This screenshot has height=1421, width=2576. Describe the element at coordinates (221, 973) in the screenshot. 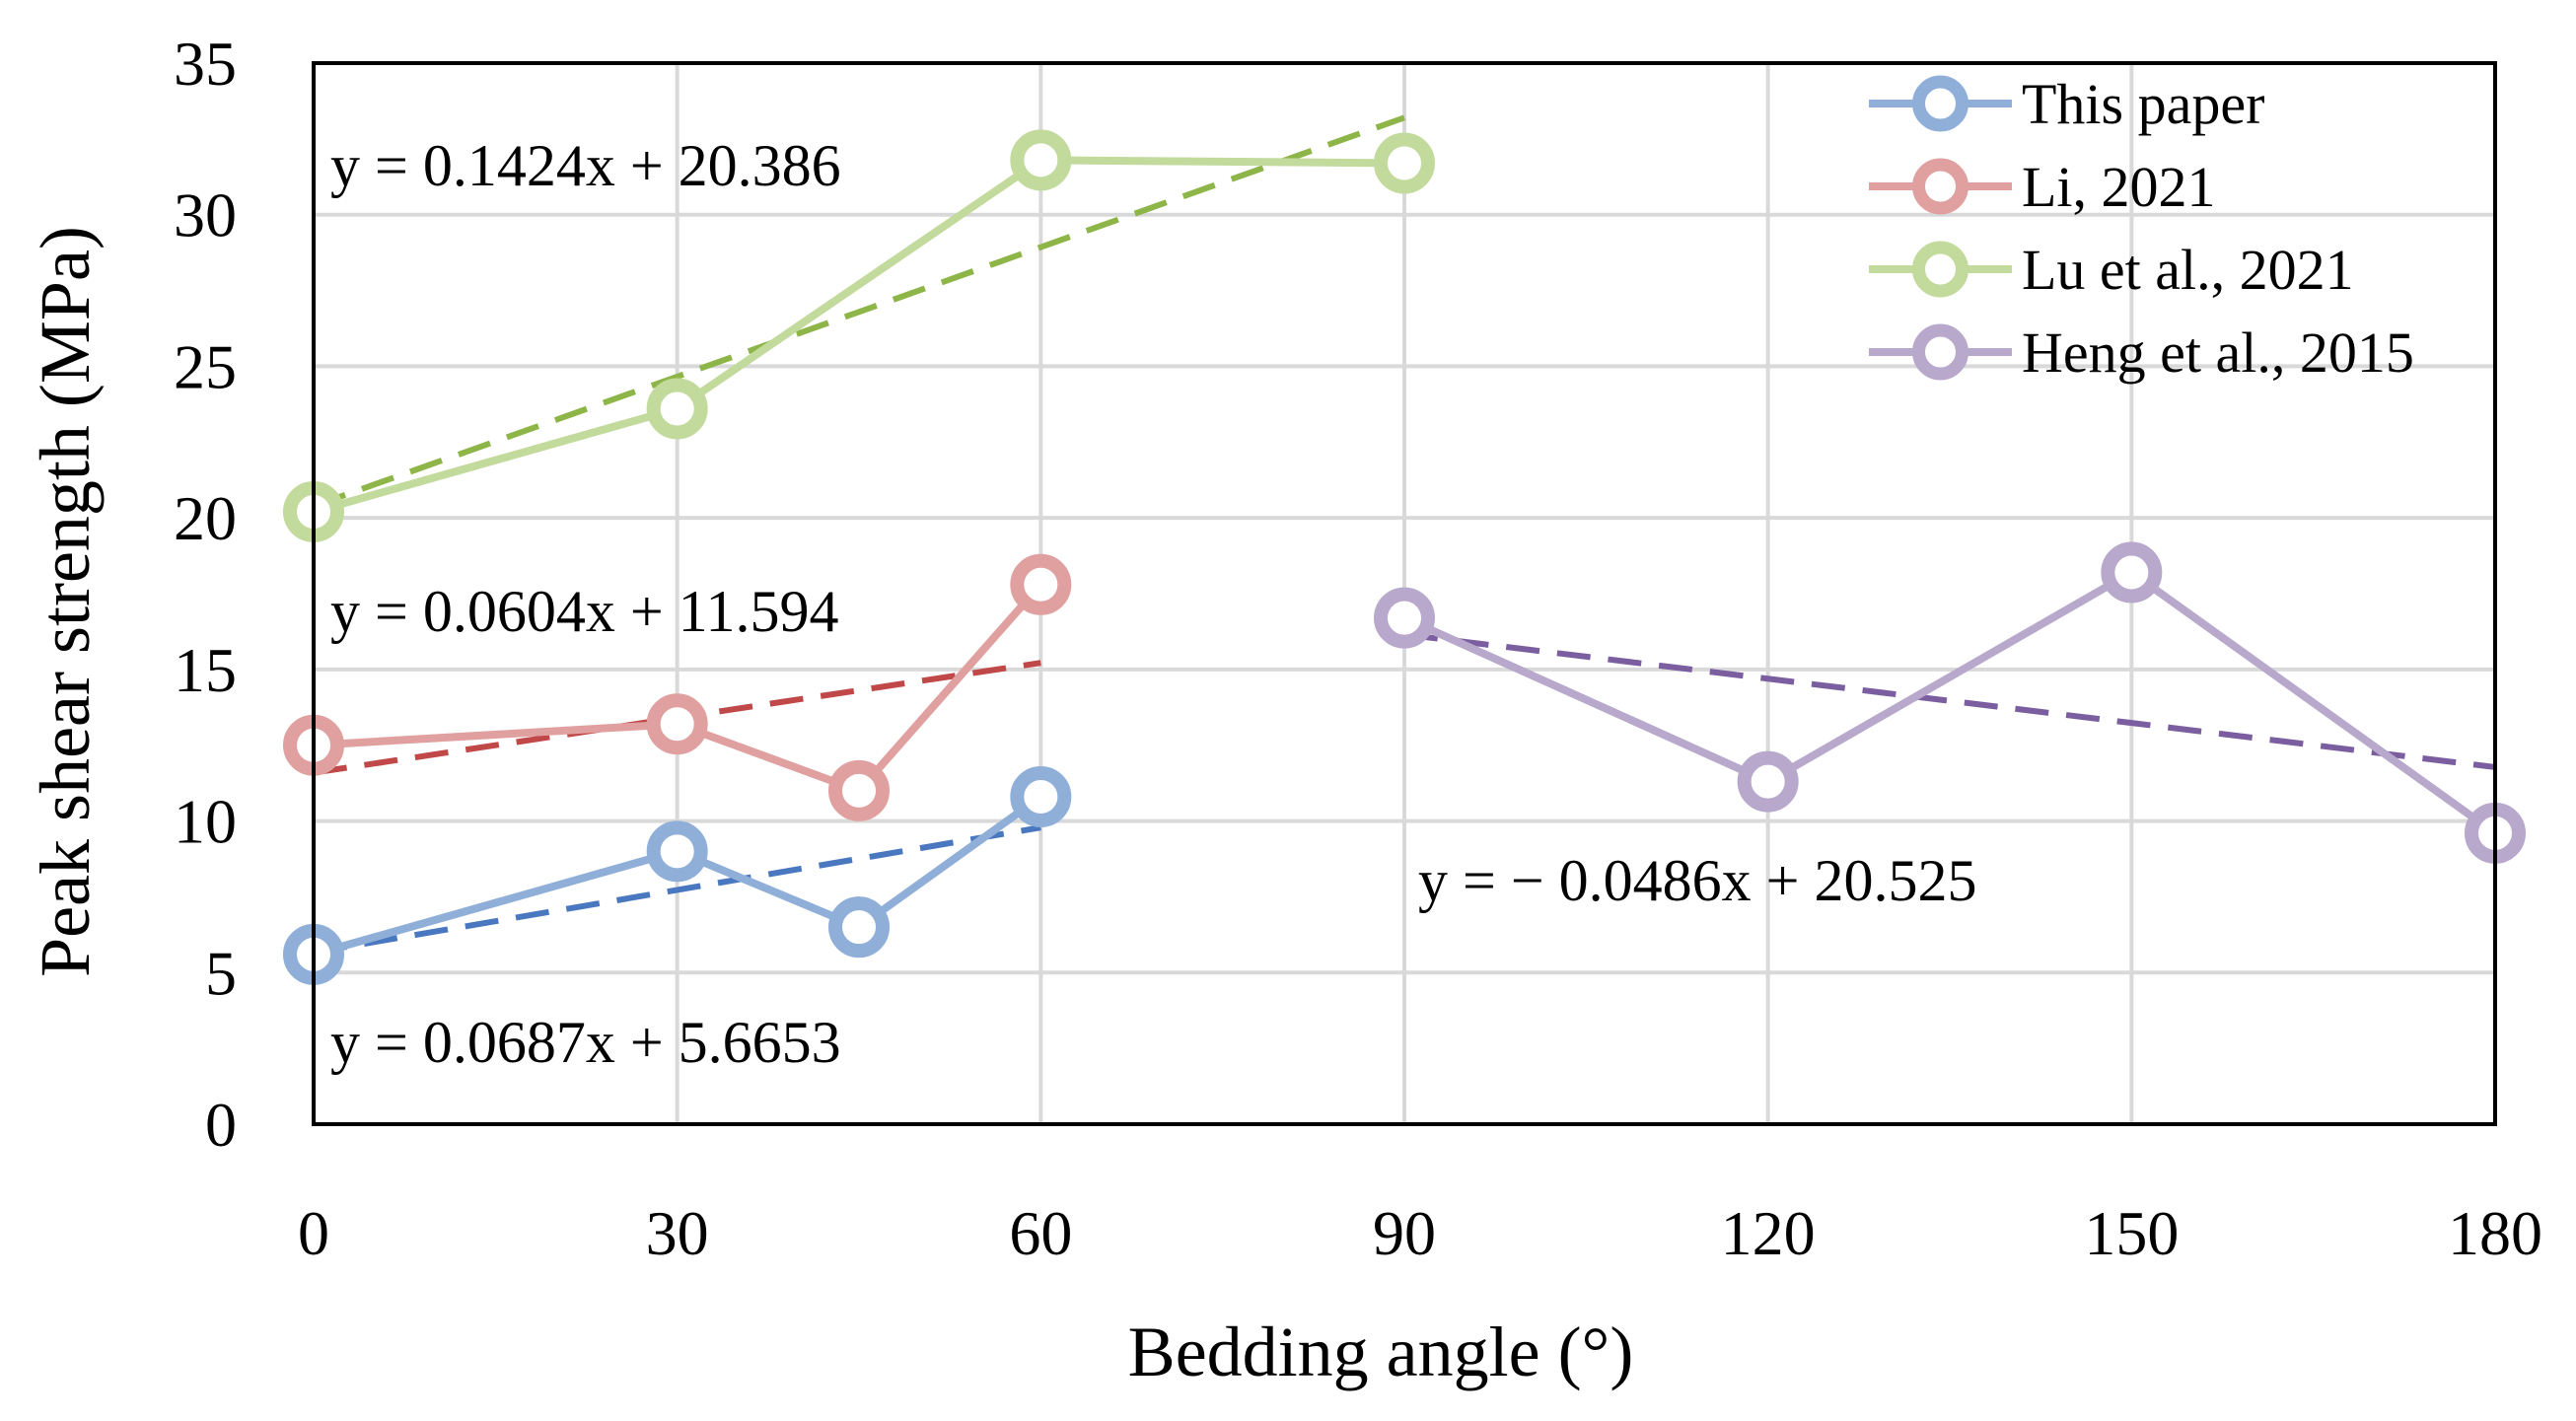

I see `y-tick-label-5: 5` at that location.